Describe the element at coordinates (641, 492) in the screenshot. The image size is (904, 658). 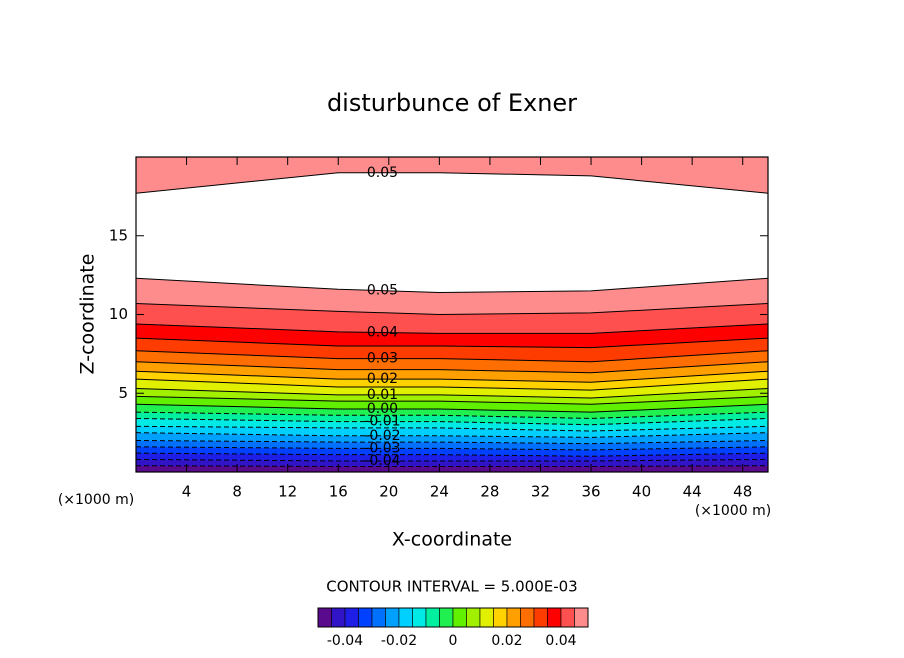
I see `x-tick-label: 40` at that location.